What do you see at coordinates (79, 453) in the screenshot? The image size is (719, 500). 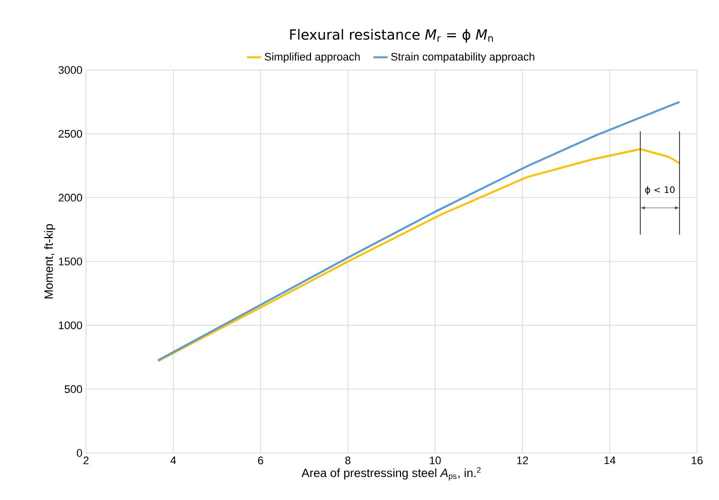 I see `y-tick-label: 0` at bounding box center [79, 453].